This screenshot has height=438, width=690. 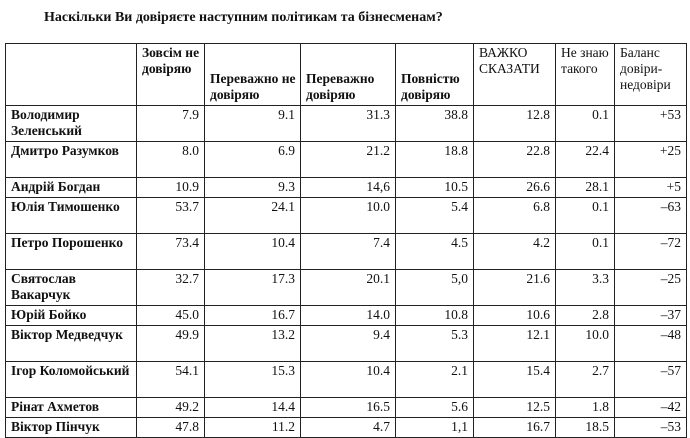 What do you see at coordinates (514, 215) in the screenshot?
I see `table-cell: 6.8` at bounding box center [514, 215].